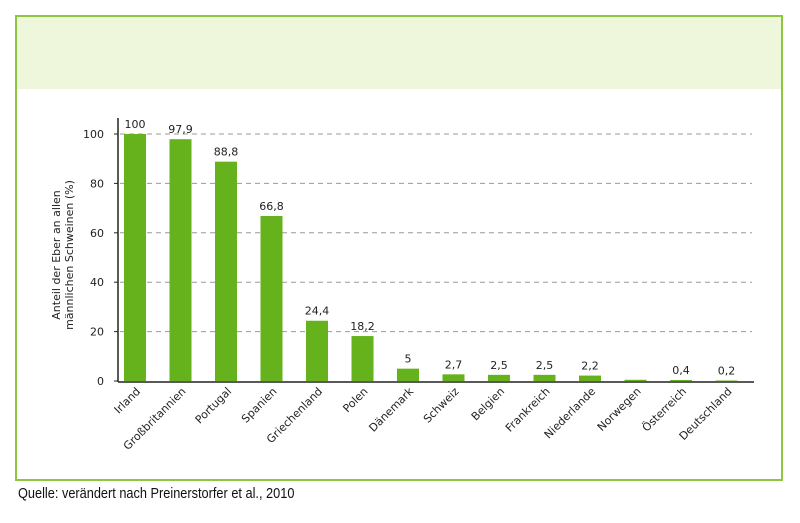  What do you see at coordinates (619, 409) in the screenshot?
I see `x-tick-label: Norwegen` at bounding box center [619, 409].